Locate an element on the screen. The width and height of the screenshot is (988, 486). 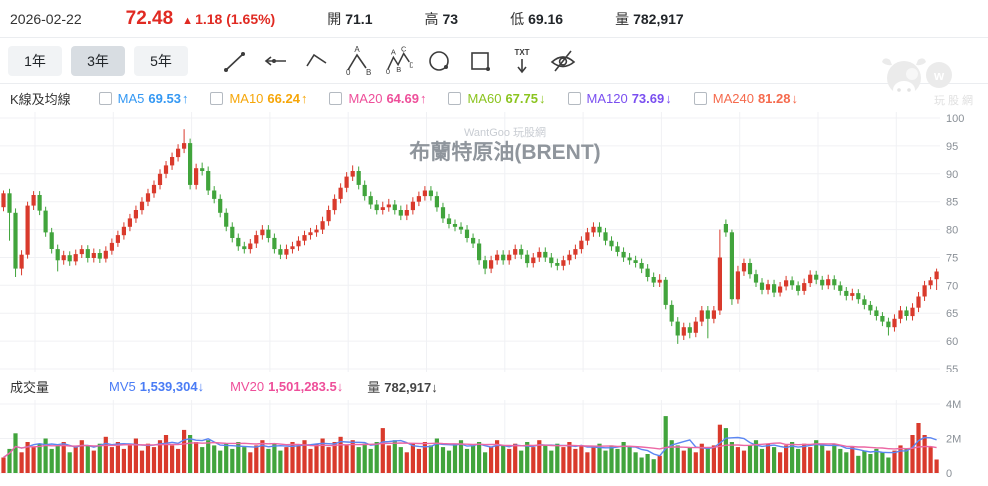
ma60-checkbox is located at coordinates (455, 98).